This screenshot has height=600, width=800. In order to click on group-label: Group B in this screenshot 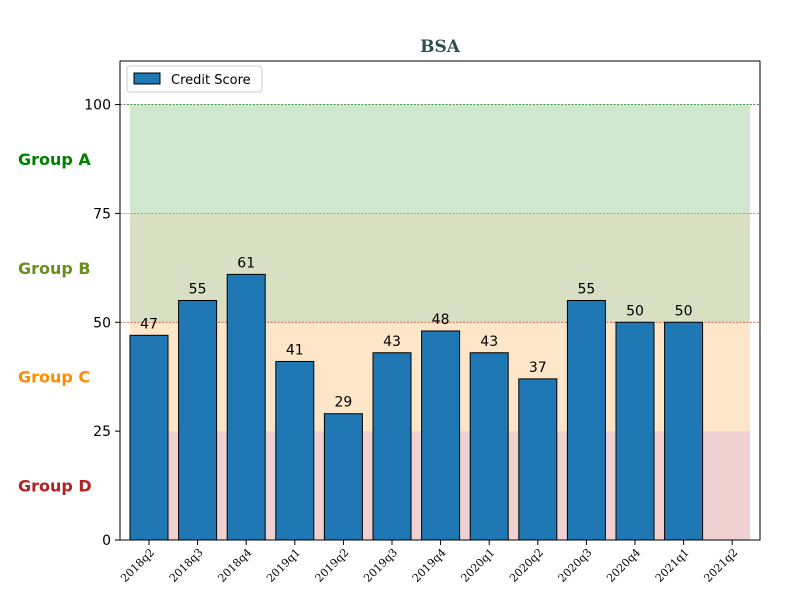, I will do `click(54, 268)`.